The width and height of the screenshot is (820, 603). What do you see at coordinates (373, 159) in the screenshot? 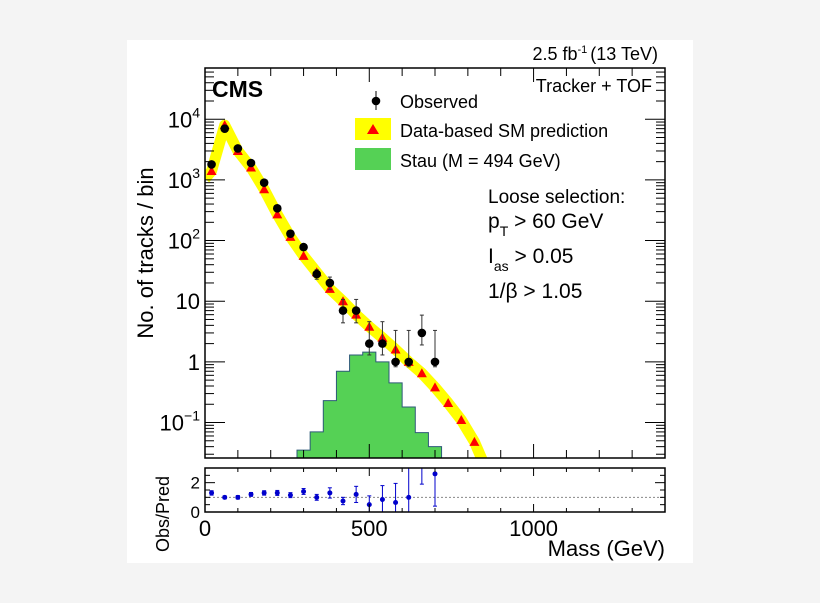
I see `legend-stau-swatch` at bounding box center [373, 159].